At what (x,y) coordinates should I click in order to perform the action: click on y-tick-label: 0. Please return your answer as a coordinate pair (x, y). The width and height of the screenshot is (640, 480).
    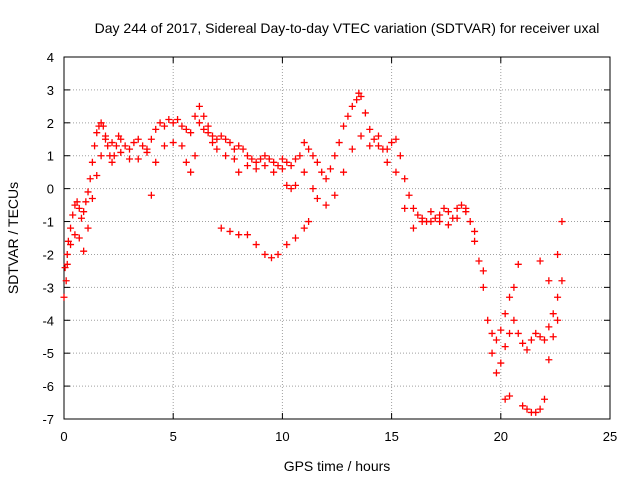
    Looking at the image, I should click on (50, 189).